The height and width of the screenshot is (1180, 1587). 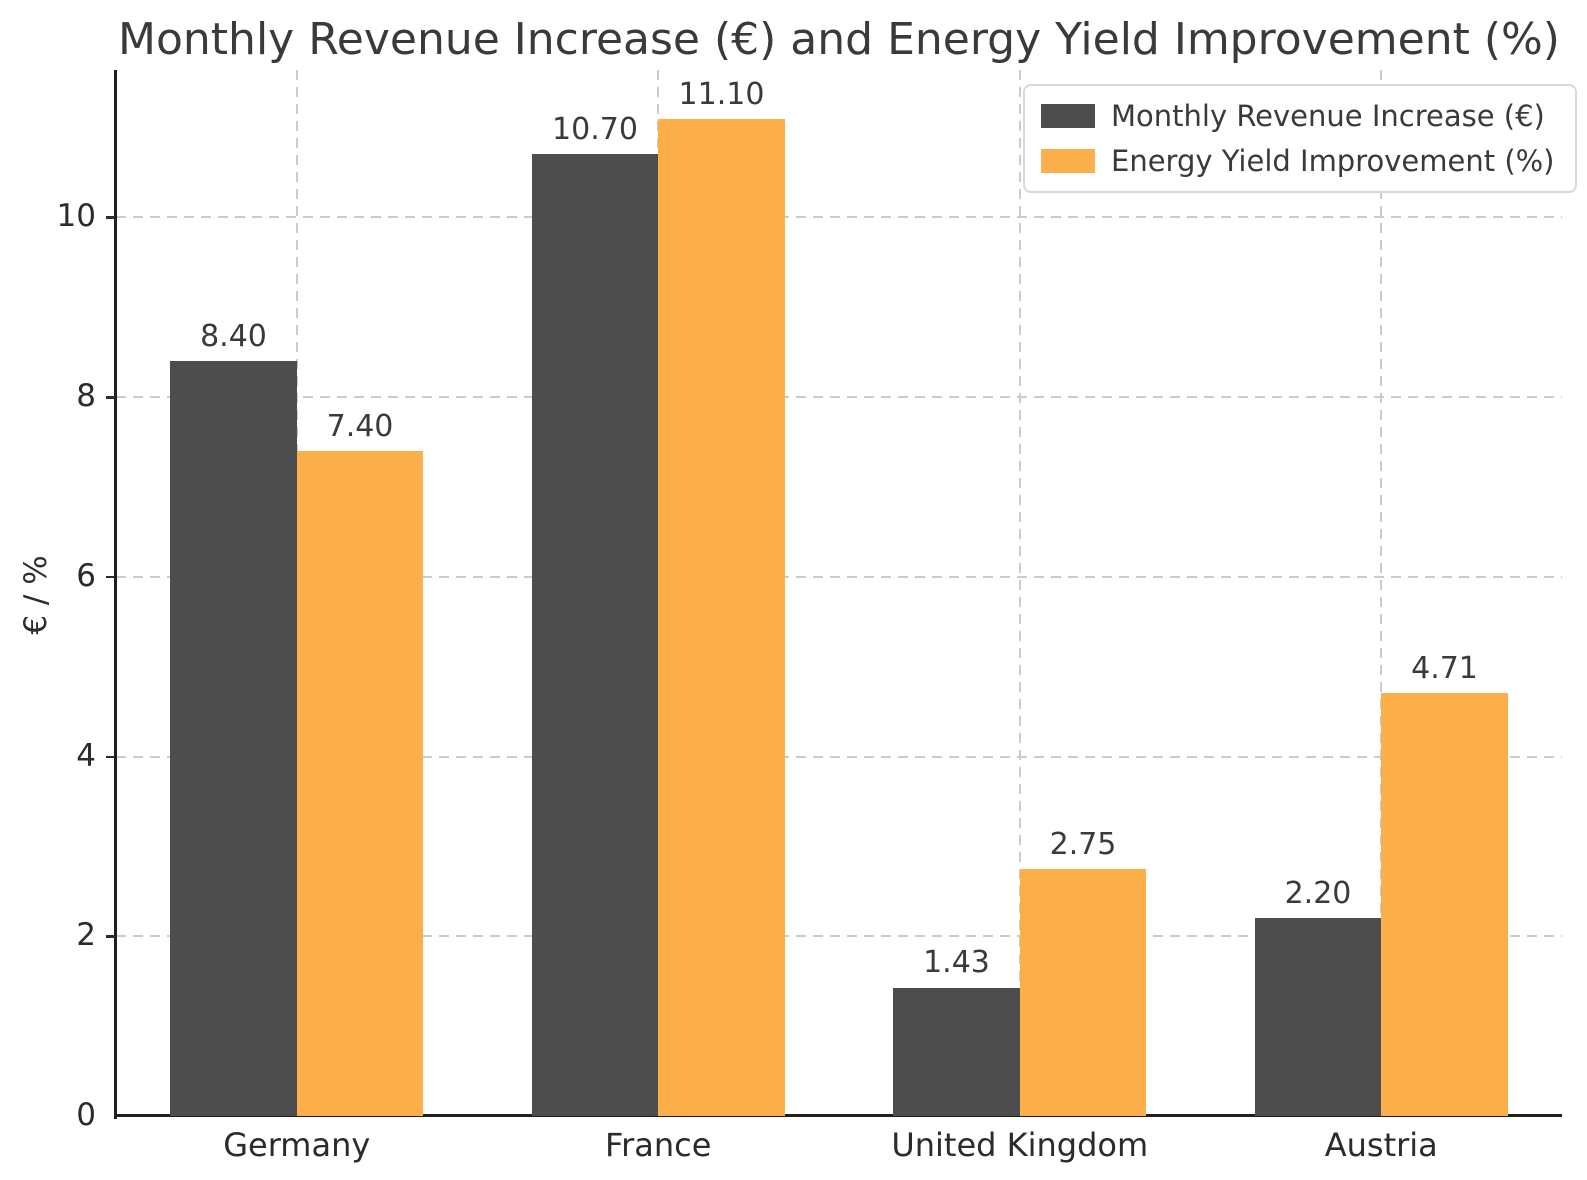 What do you see at coordinates (838, 1115) in the screenshot?
I see `x-axis-spine` at bounding box center [838, 1115].